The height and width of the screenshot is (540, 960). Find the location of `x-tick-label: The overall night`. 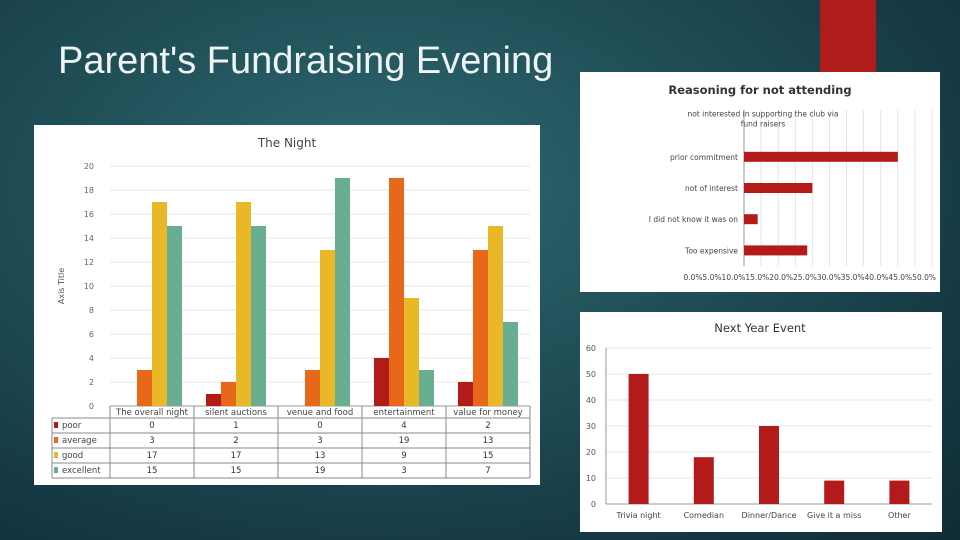

x-tick-label: The overall night is located at coordinates (152, 413).